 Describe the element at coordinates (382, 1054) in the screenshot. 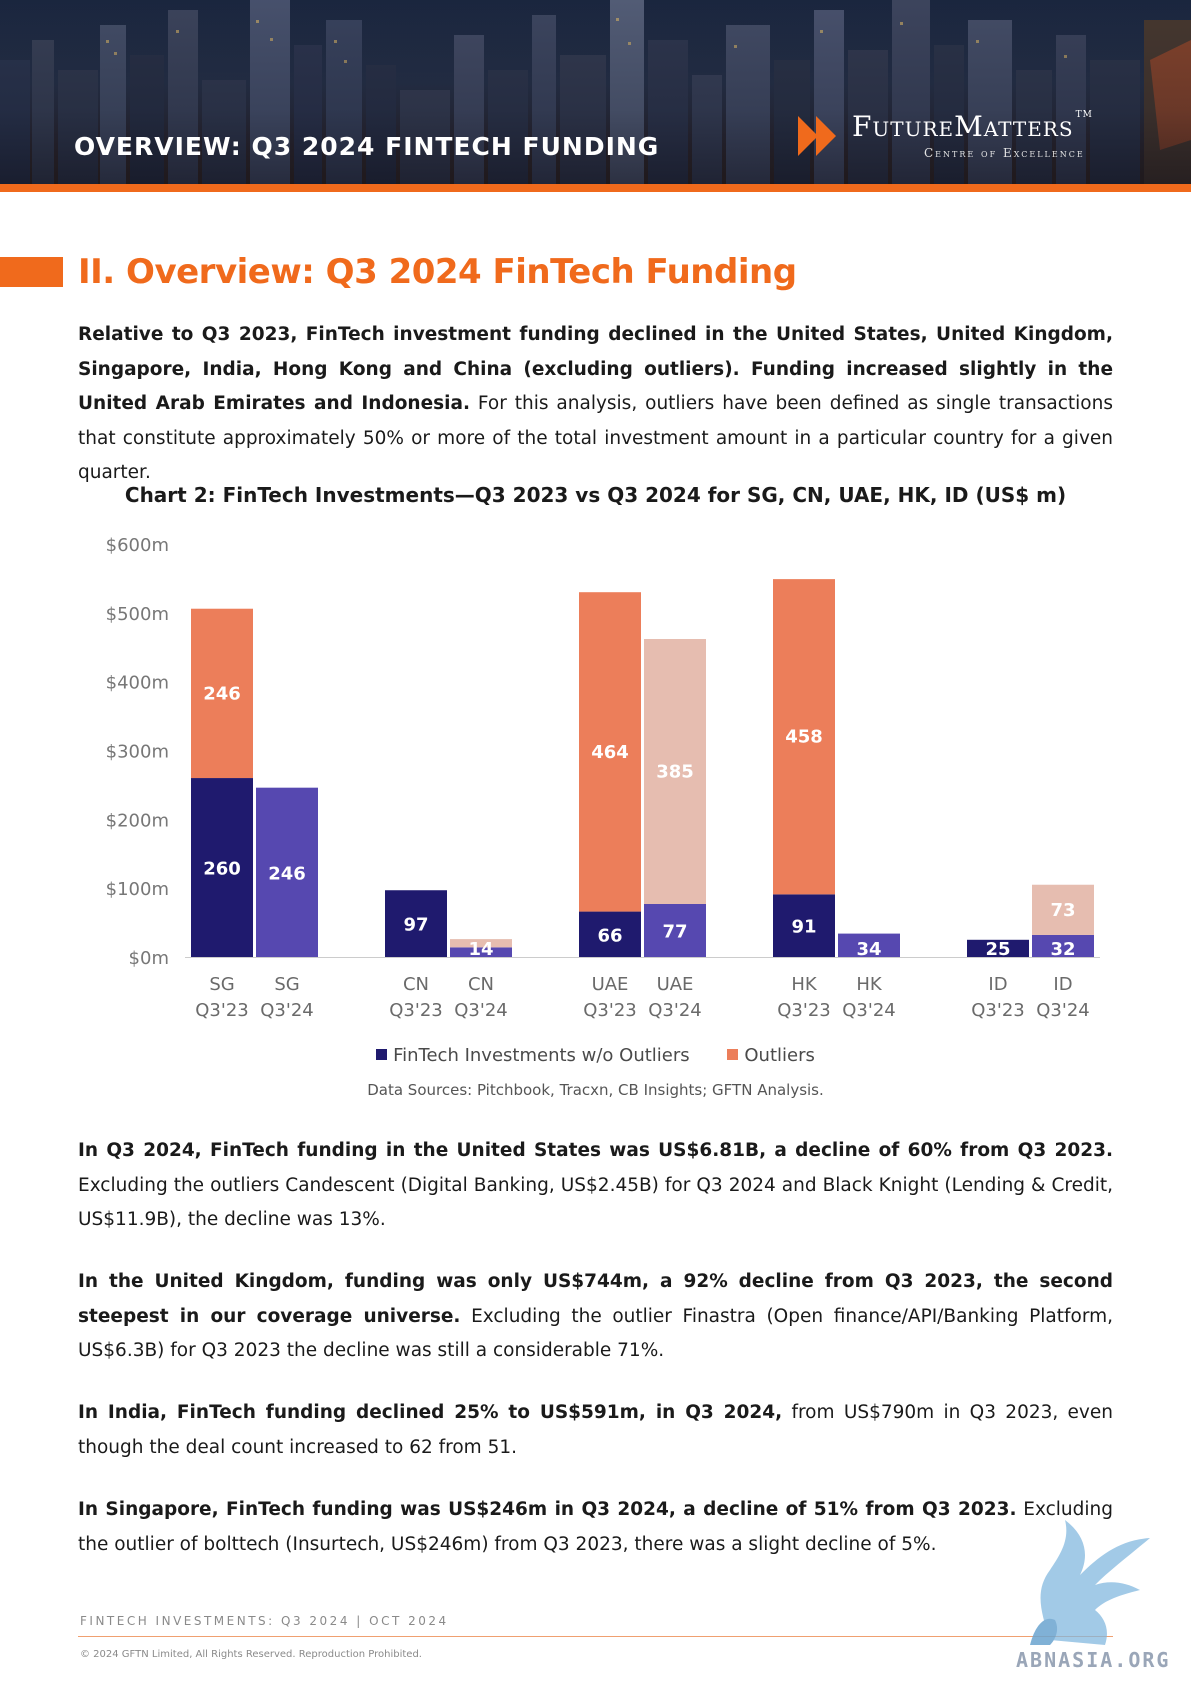

I see `legend-swatch-base` at that location.